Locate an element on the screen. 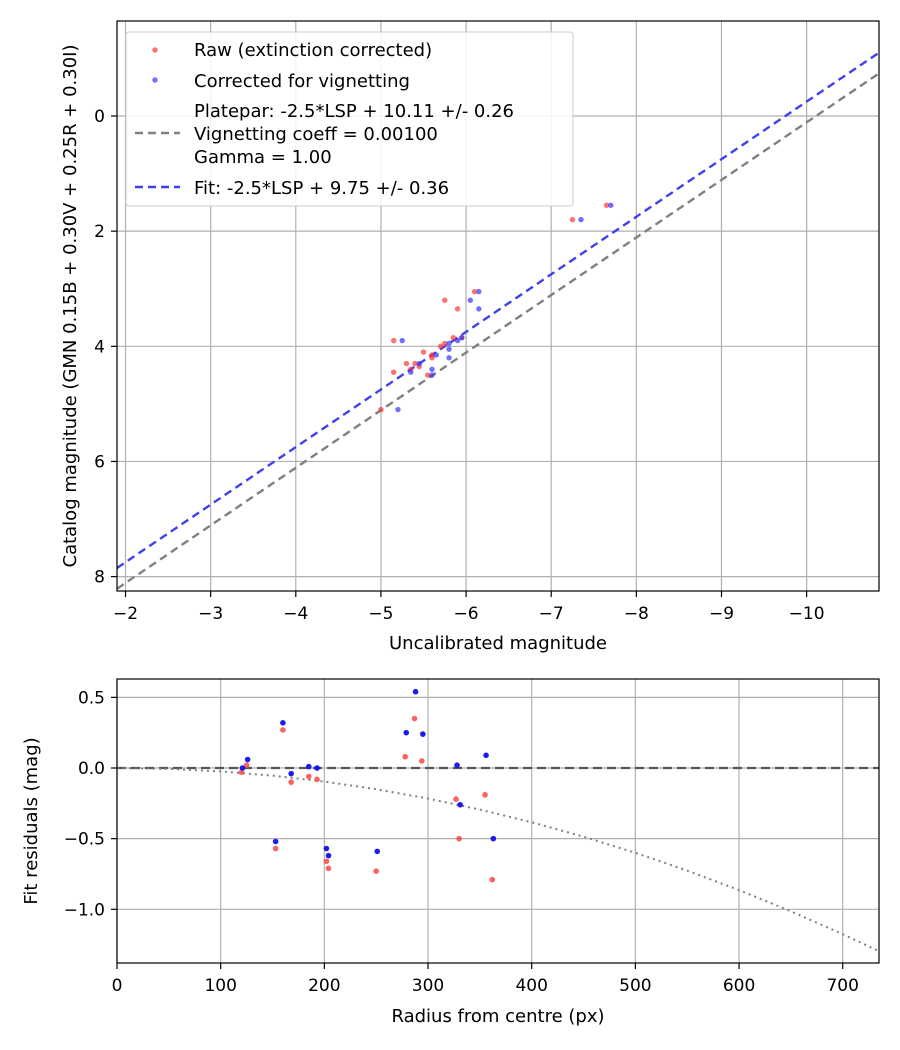 This screenshot has width=900, height=1050. top-x-tick-label: −3 is located at coordinates (210, 614).